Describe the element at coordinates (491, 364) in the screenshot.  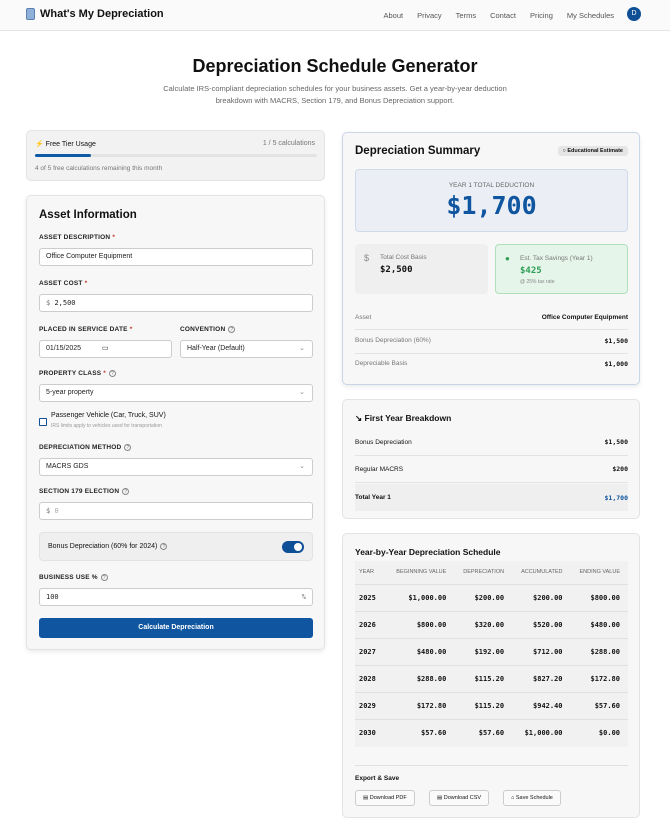
I see `summary-row-basis: Depreciable Basis $1,000` at that location.